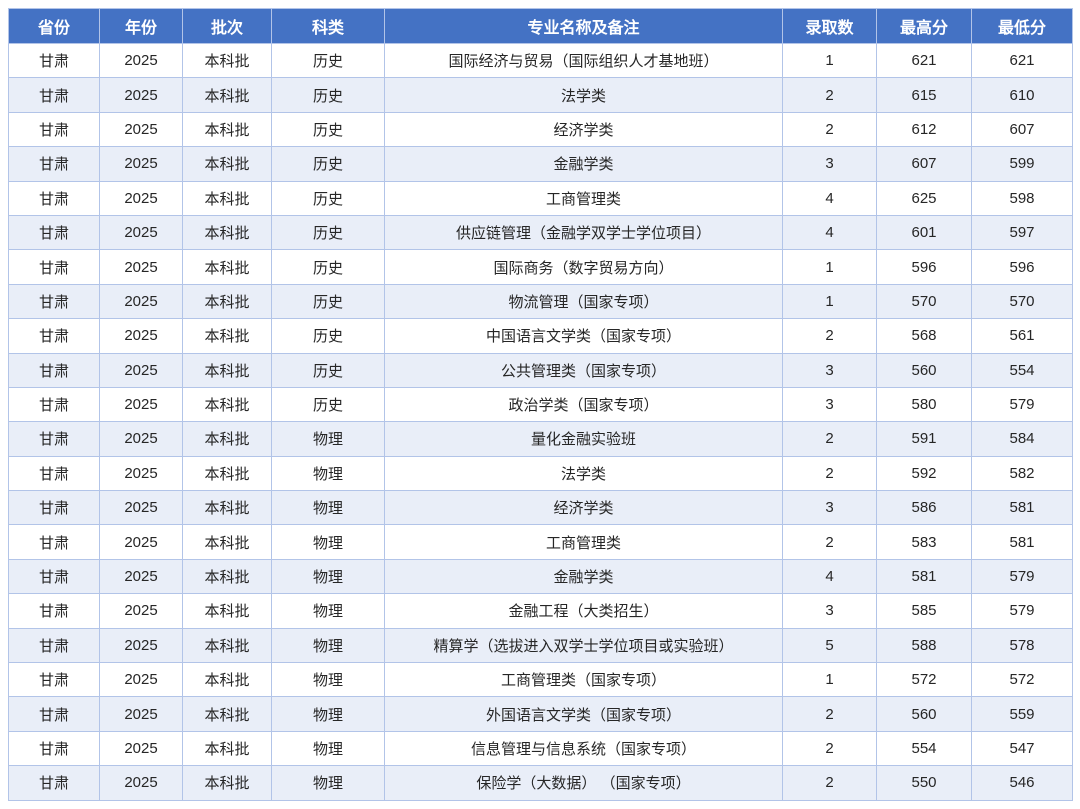  Describe the element at coordinates (583, 714) in the screenshot. I see `cell-major: 外国语言文学类（国家专项）` at that location.